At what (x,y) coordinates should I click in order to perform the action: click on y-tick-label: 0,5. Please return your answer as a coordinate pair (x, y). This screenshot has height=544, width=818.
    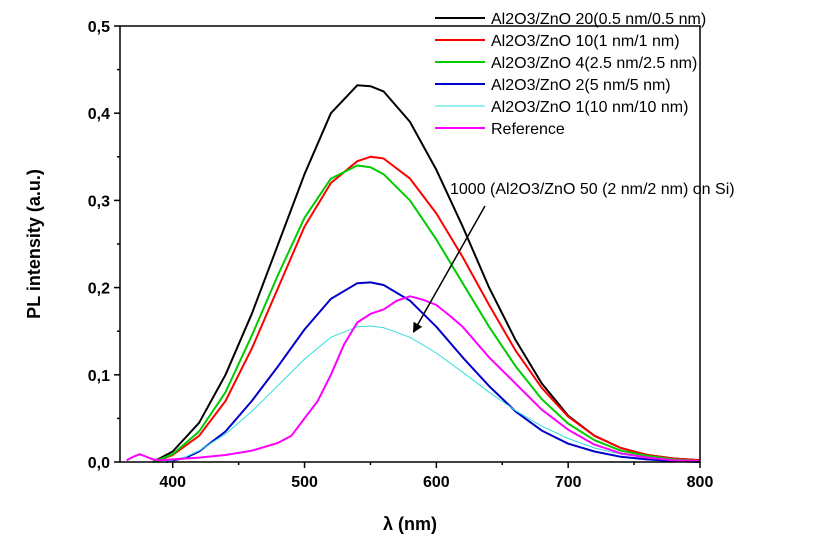
    Looking at the image, I should click on (99, 27).